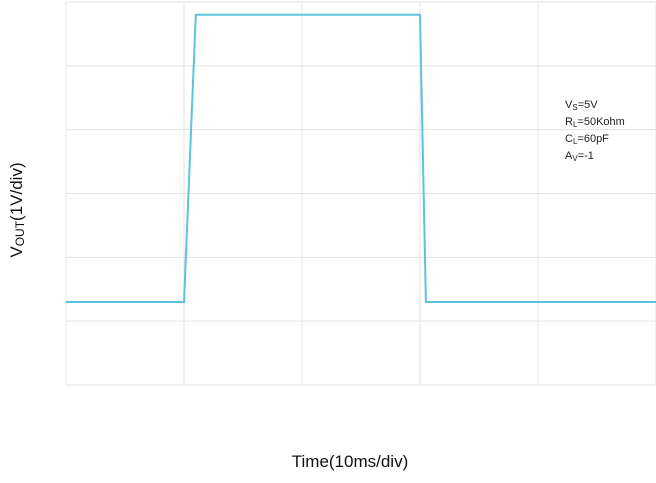  What do you see at coordinates (350, 461) in the screenshot?
I see `x-axis-label: Time(10ms/div)` at bounding box center [350, 461].